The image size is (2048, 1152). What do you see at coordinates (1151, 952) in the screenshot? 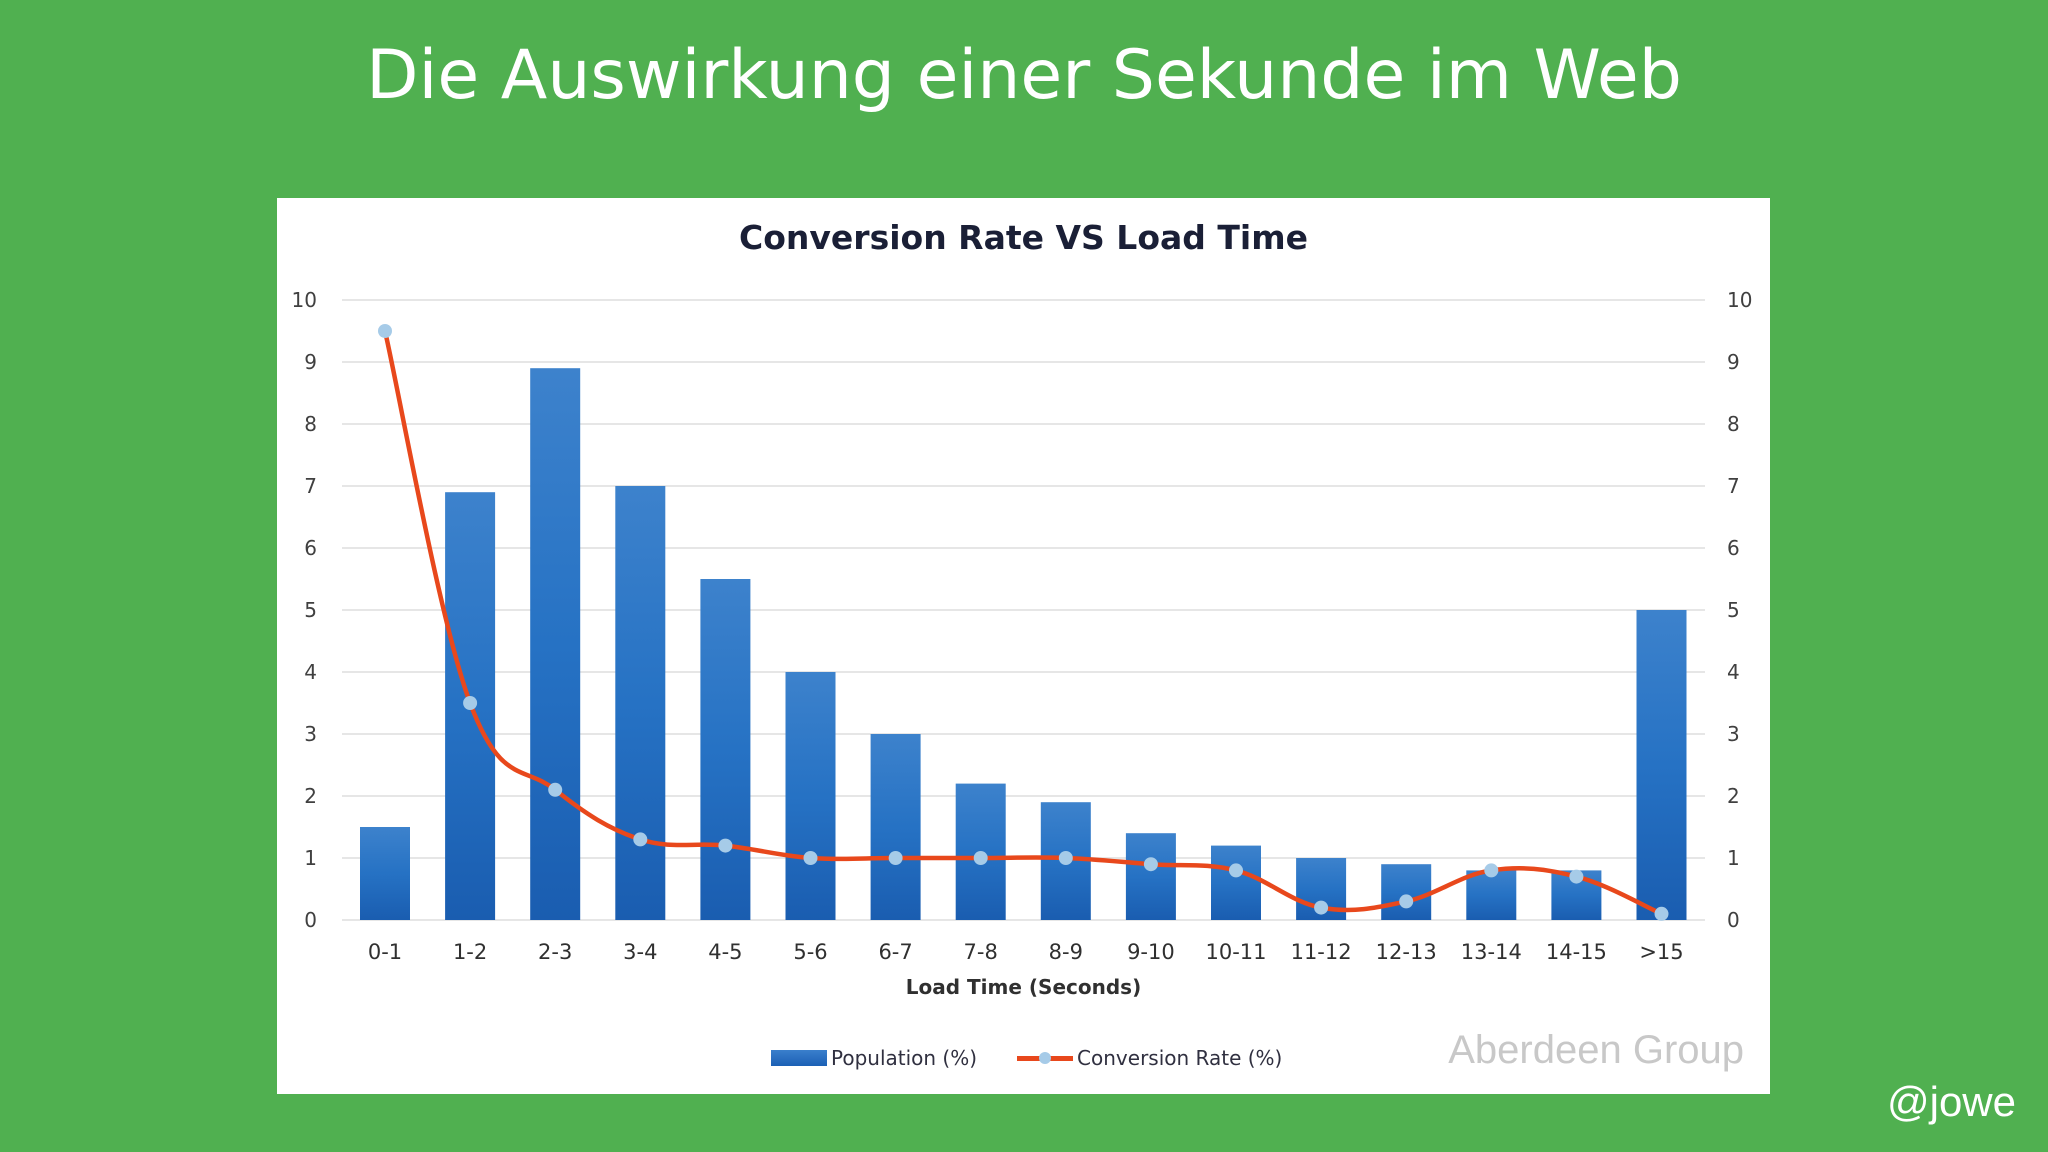
I see `x-tick-label: 9-10` at bounding box center [1151, 952].